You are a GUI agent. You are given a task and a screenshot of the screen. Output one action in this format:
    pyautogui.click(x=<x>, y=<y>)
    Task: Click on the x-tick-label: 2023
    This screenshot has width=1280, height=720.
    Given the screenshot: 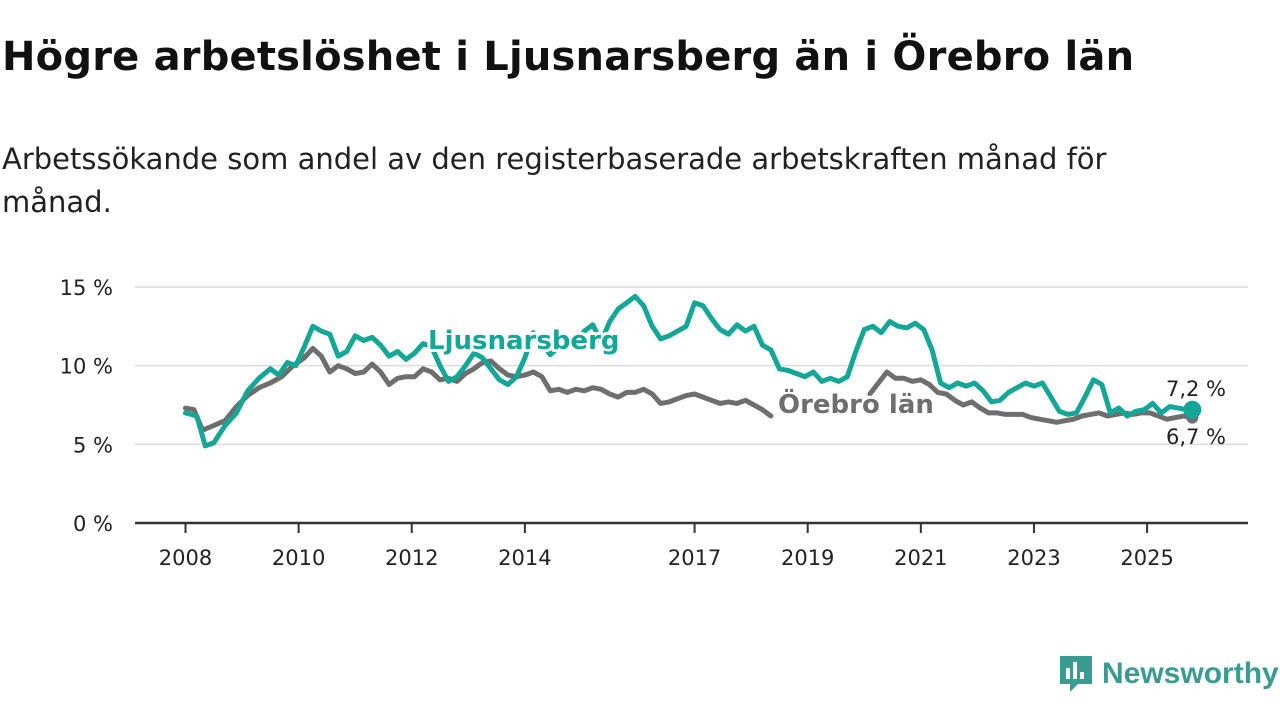 What is the action you would take?
    pyautogui.click(x=1033, y=558)
    